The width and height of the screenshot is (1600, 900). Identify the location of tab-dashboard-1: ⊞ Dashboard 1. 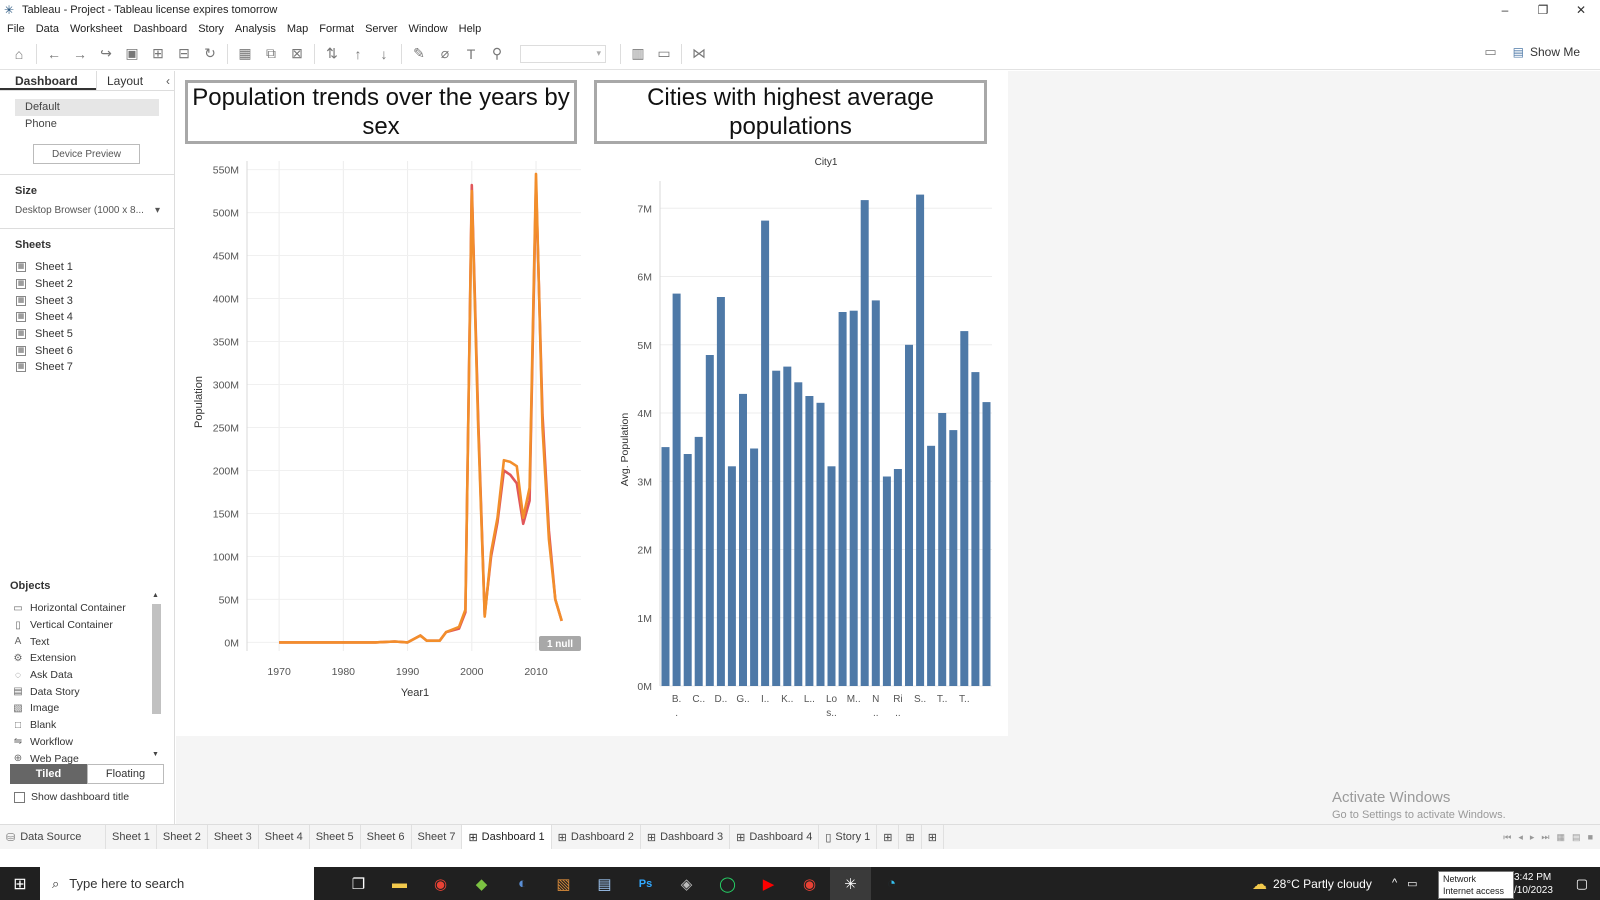
(507, 837).